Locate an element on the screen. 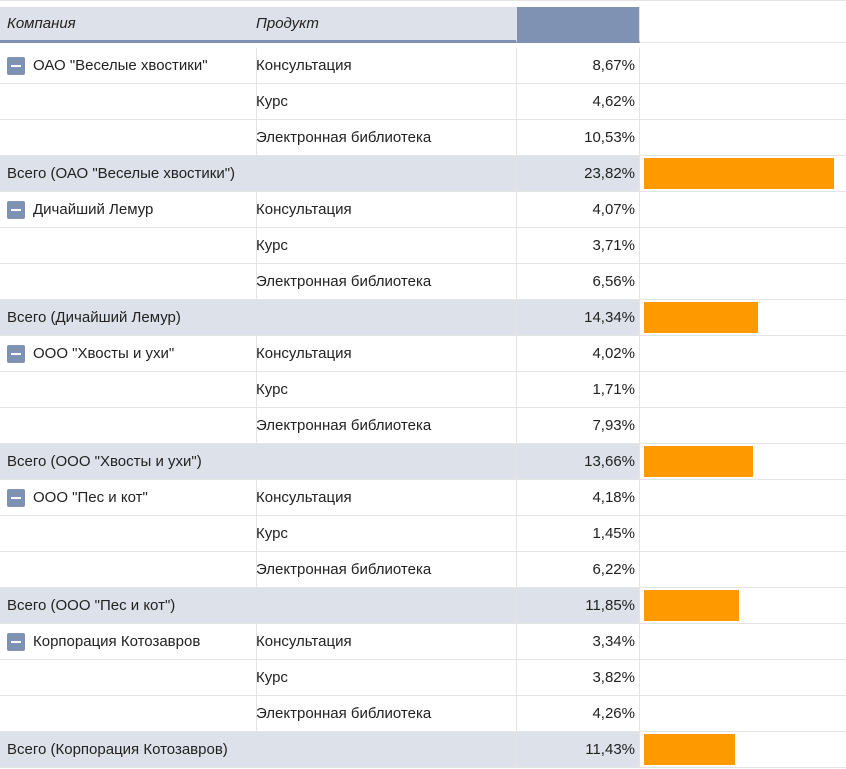 Image resolution: width=846 pixels, height=769 pixels. total-row: Всего (Корпорация Котозавров) 11,43% is located at coordinates (423, 750).